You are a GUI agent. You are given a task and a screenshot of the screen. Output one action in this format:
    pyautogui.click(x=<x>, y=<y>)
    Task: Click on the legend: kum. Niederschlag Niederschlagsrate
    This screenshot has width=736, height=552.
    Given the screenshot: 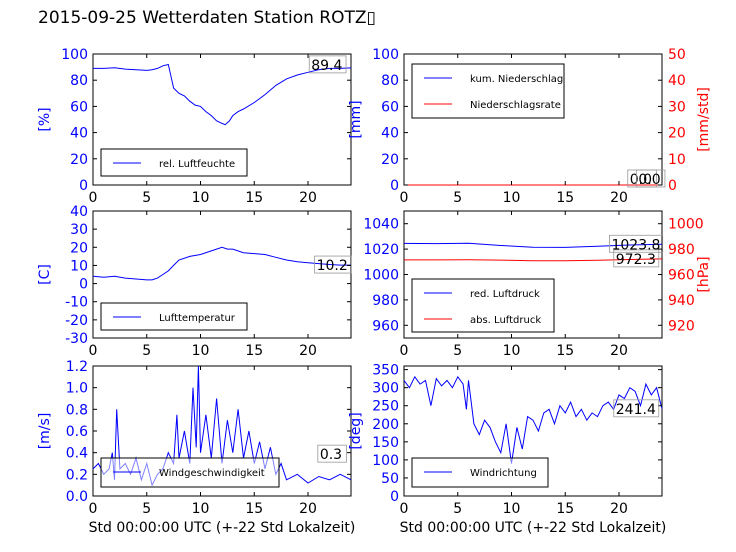 What is the action you would take?
    pyautogui.click(x=488, y=91)
    